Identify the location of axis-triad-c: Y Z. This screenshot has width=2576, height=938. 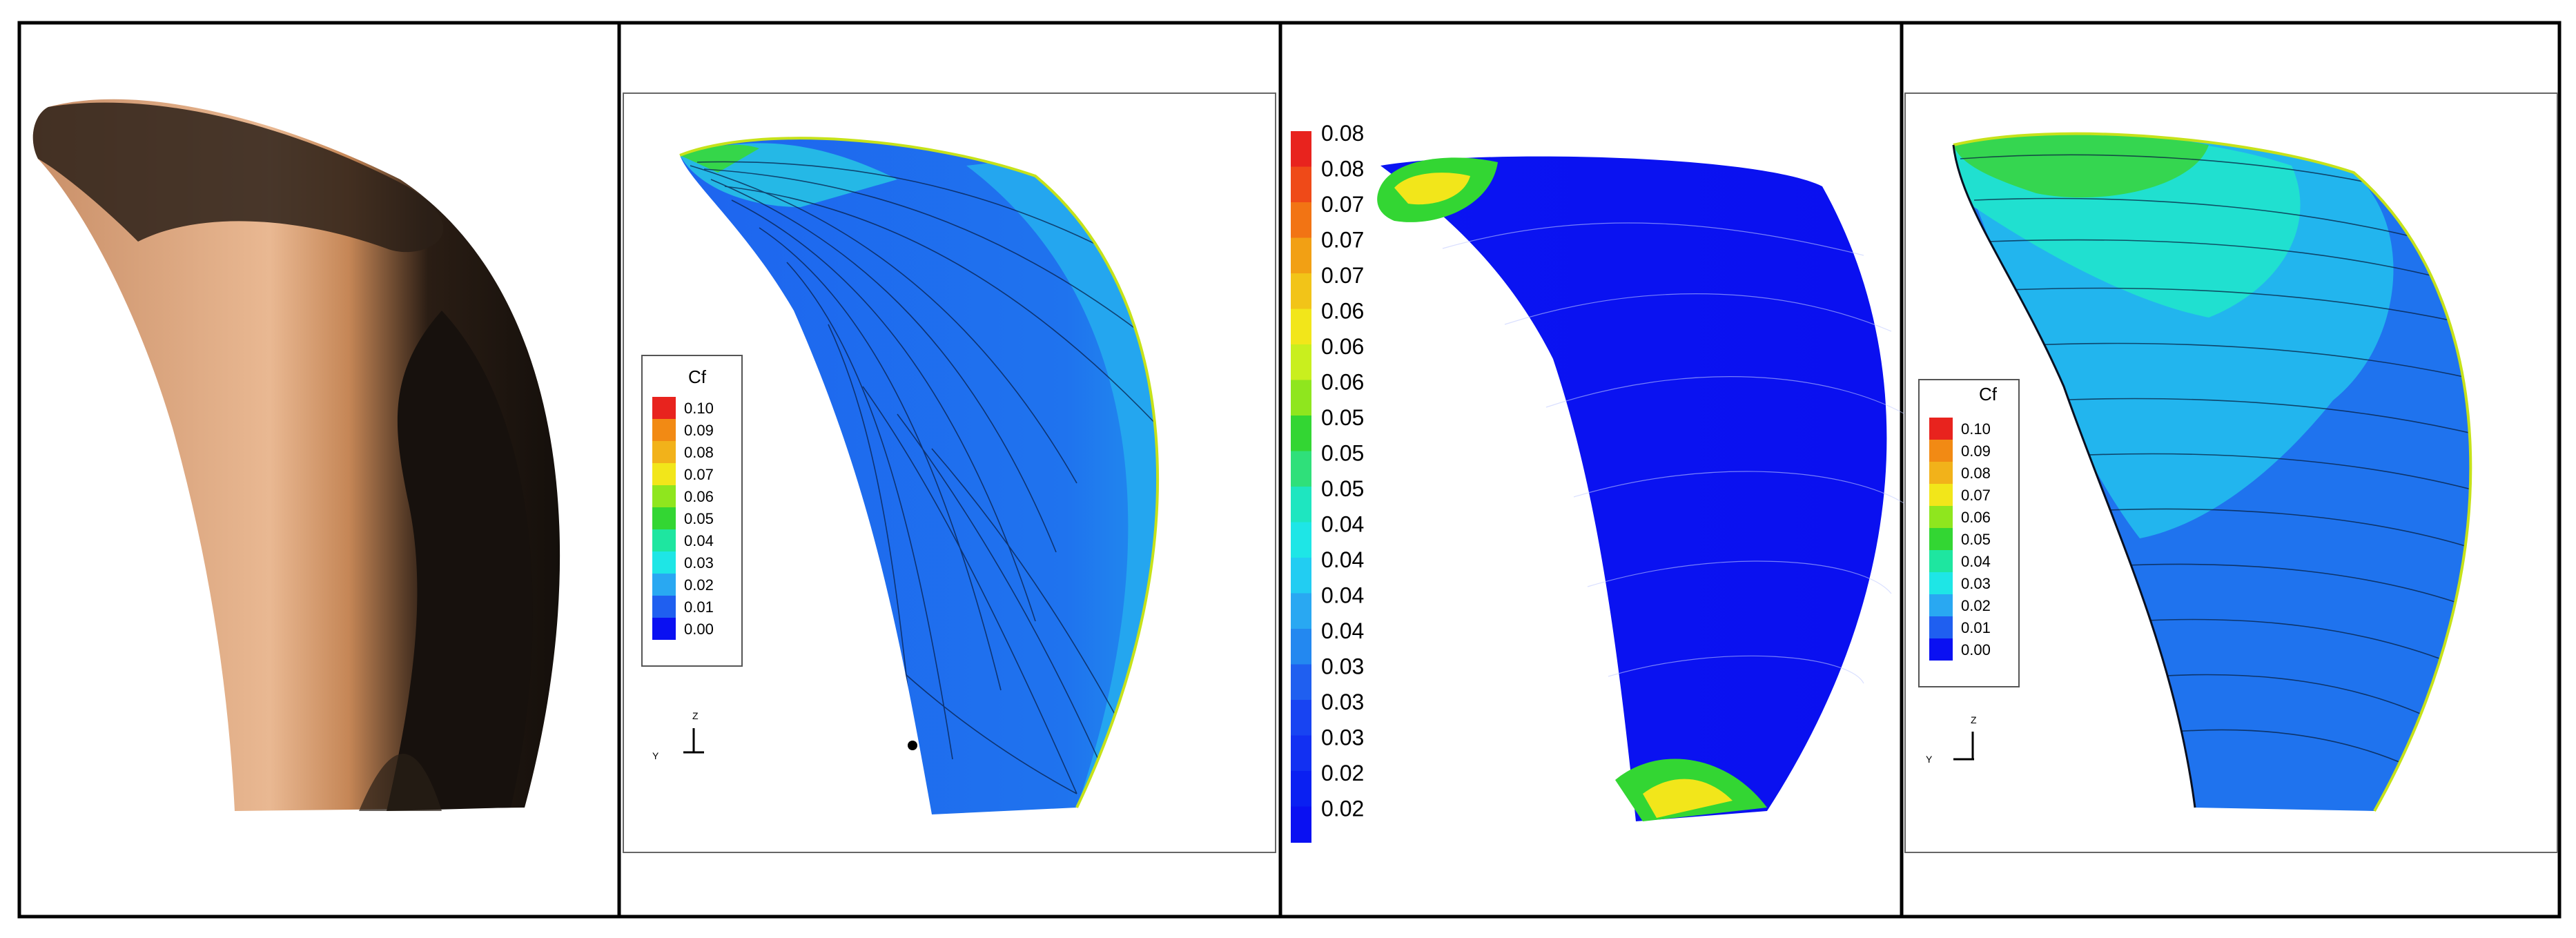
(1951, 740).